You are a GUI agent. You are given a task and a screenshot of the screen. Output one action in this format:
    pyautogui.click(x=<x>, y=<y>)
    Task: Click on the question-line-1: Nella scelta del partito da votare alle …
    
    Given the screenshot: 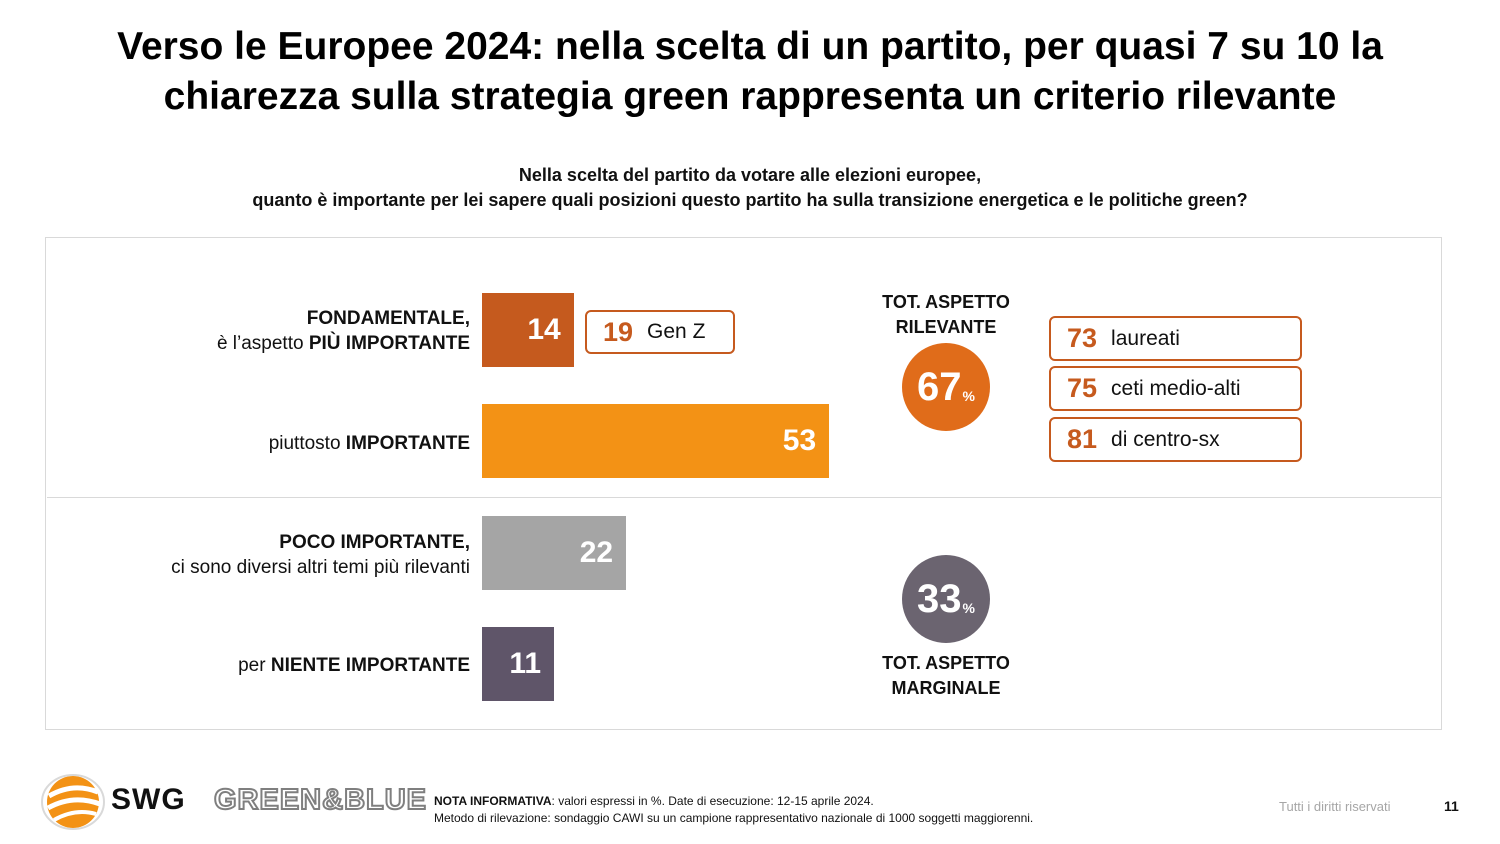 What is the action you would take?
    pyautogui.click(x=750, y=175)
    